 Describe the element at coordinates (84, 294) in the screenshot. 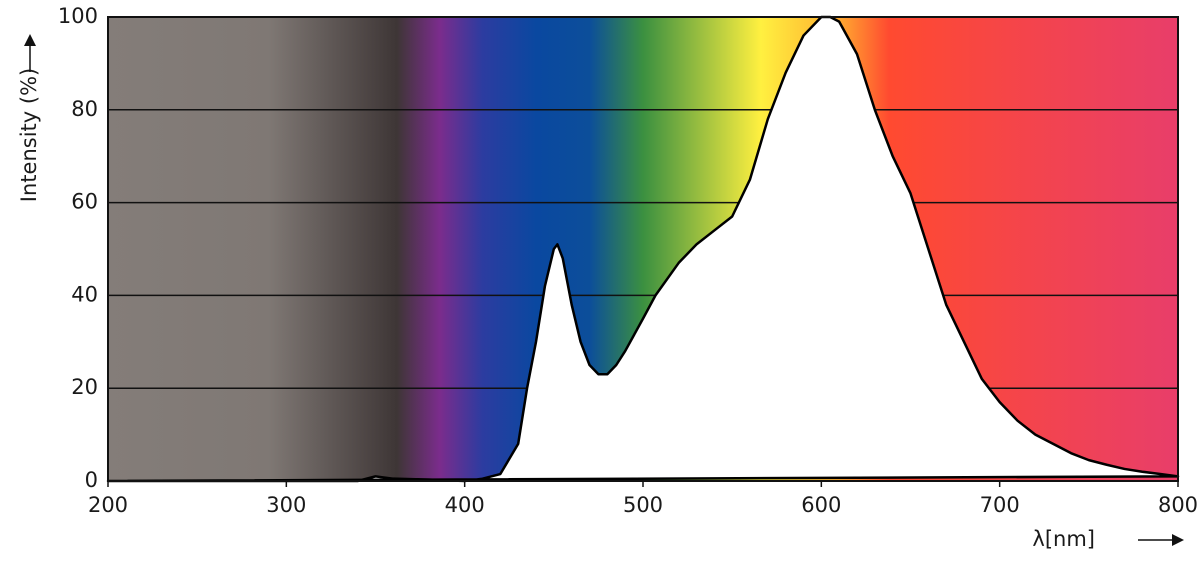

I see `y-tick-label: 40` at that location.